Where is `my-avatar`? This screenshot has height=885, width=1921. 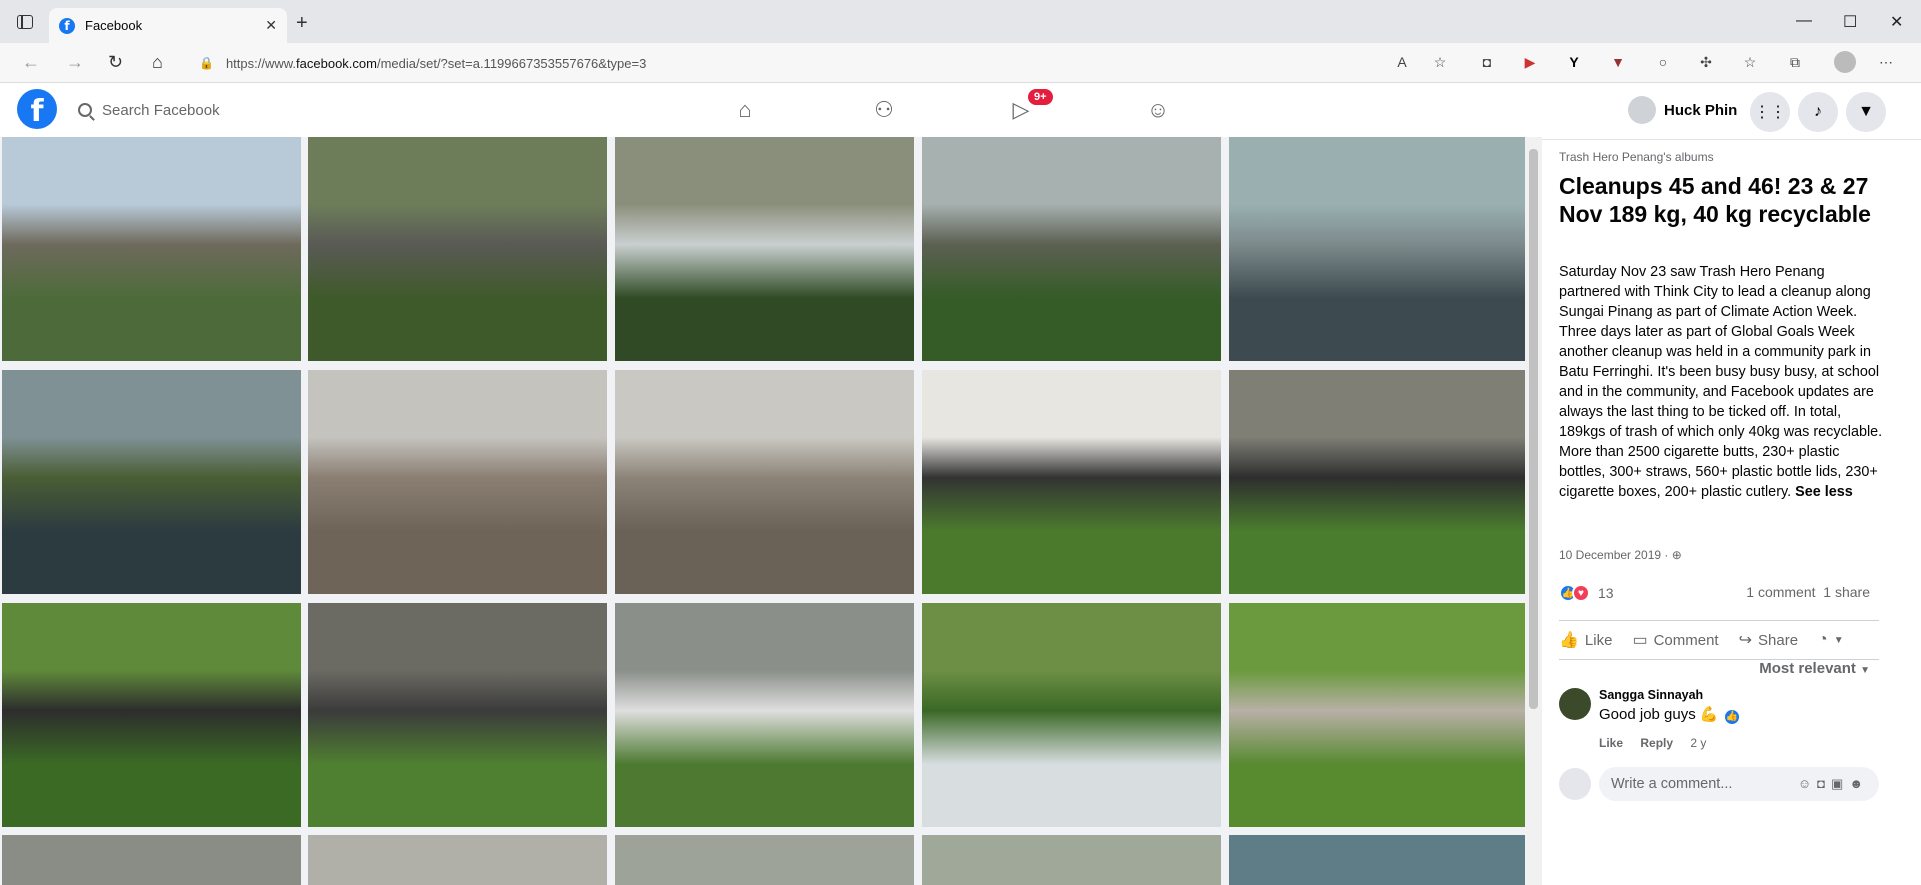
my-avatar is located at coordinates (1575, 784).